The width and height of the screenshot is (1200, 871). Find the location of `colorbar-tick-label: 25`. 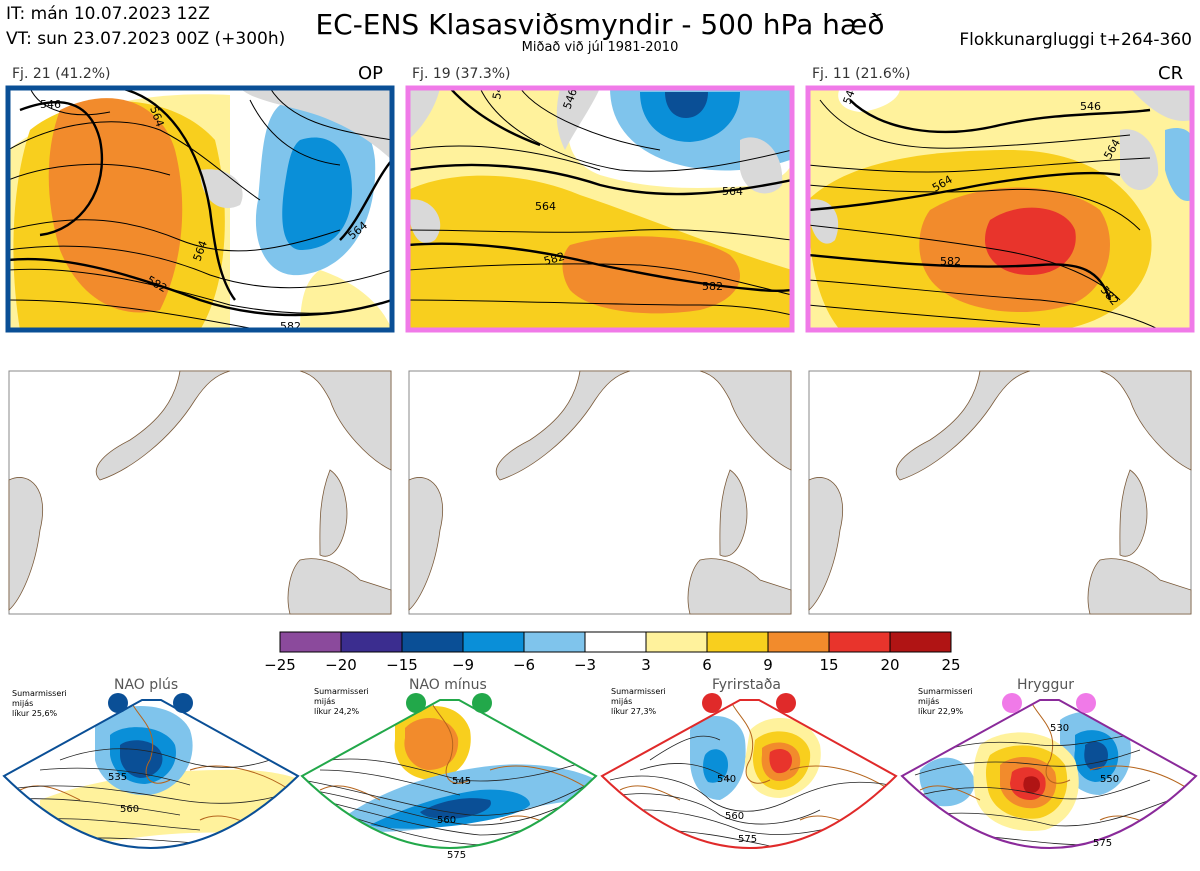

colorbar-tick-label: 25 is located at coordinates (950, 665).